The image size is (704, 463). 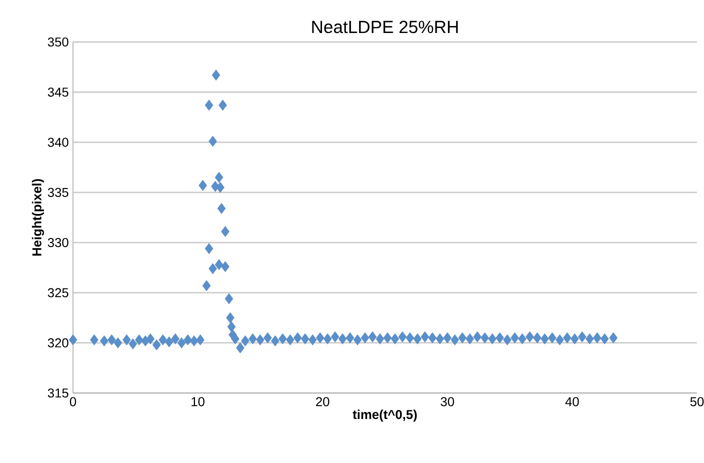 What do you see at coordinates (323, 401) in the screenshot?
I see `x-tick-label: 20` at bounding box center [323, 401].